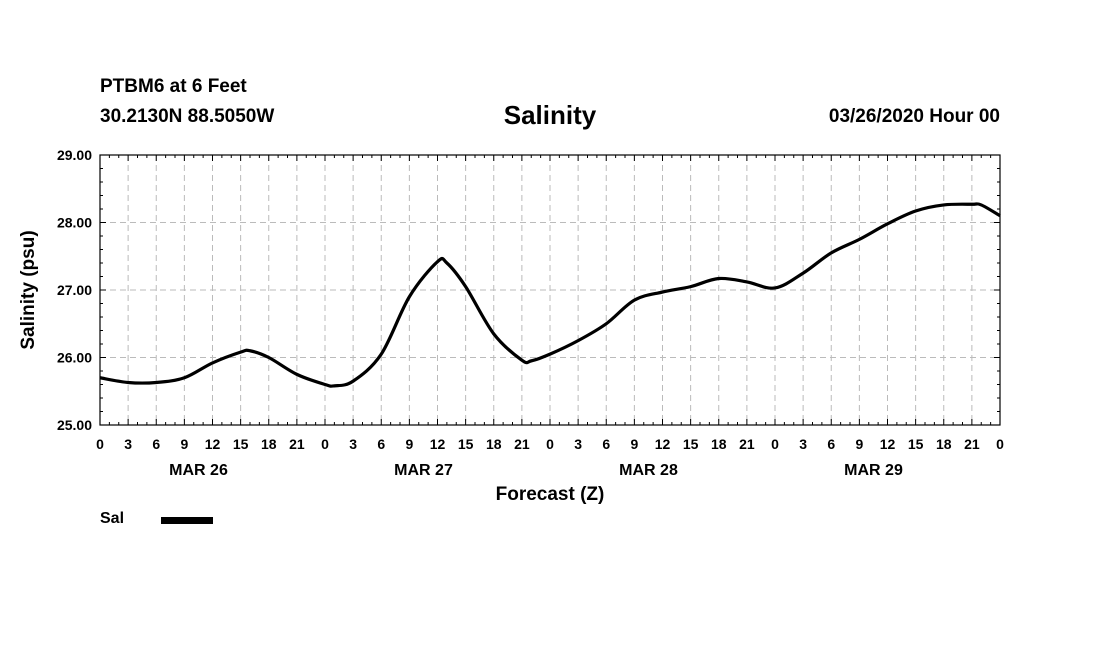 This screenshot has height=650, width=1100. What do you see at coordinates (74, 155) in the screenshot?
I see `y-tick-label: 29.00` at bounding box center [74, 155].